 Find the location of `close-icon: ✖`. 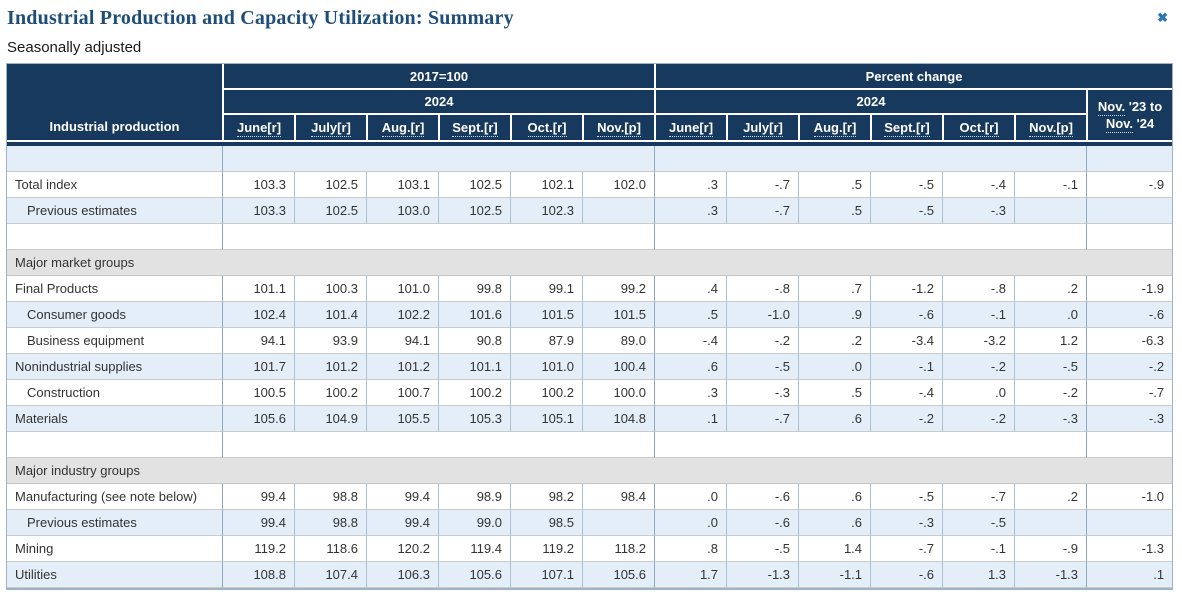

close-icon: ✖ is located at coordinates (1162, 17).